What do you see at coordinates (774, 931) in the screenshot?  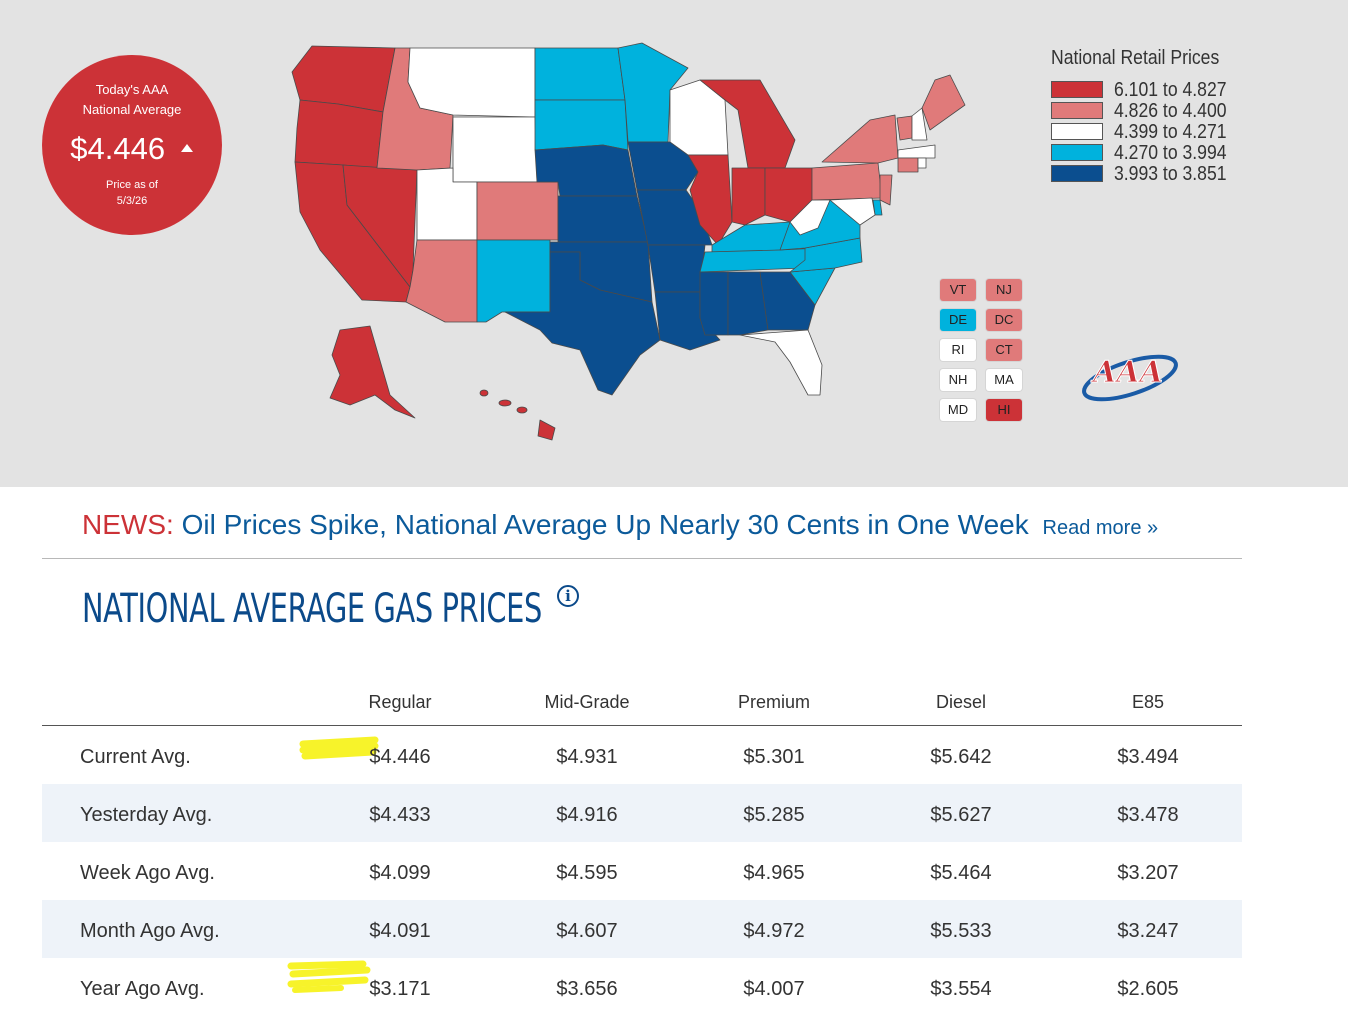 I see `price-cell: $4.972` at bounding box center [774, 931].